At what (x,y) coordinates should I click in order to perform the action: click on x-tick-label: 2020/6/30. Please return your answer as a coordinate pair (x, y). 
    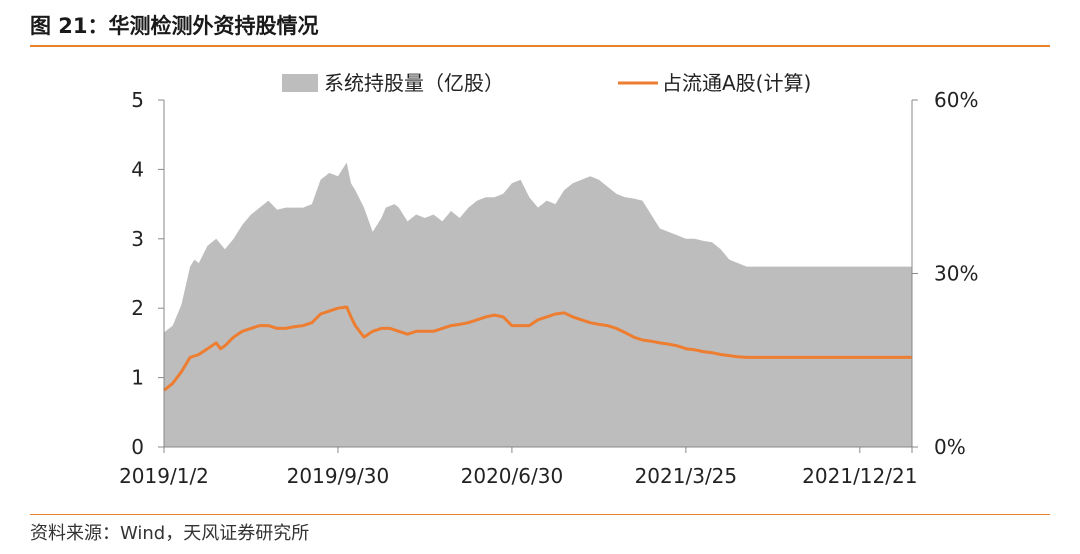
    Looking at the image, I should click on (512, 476).